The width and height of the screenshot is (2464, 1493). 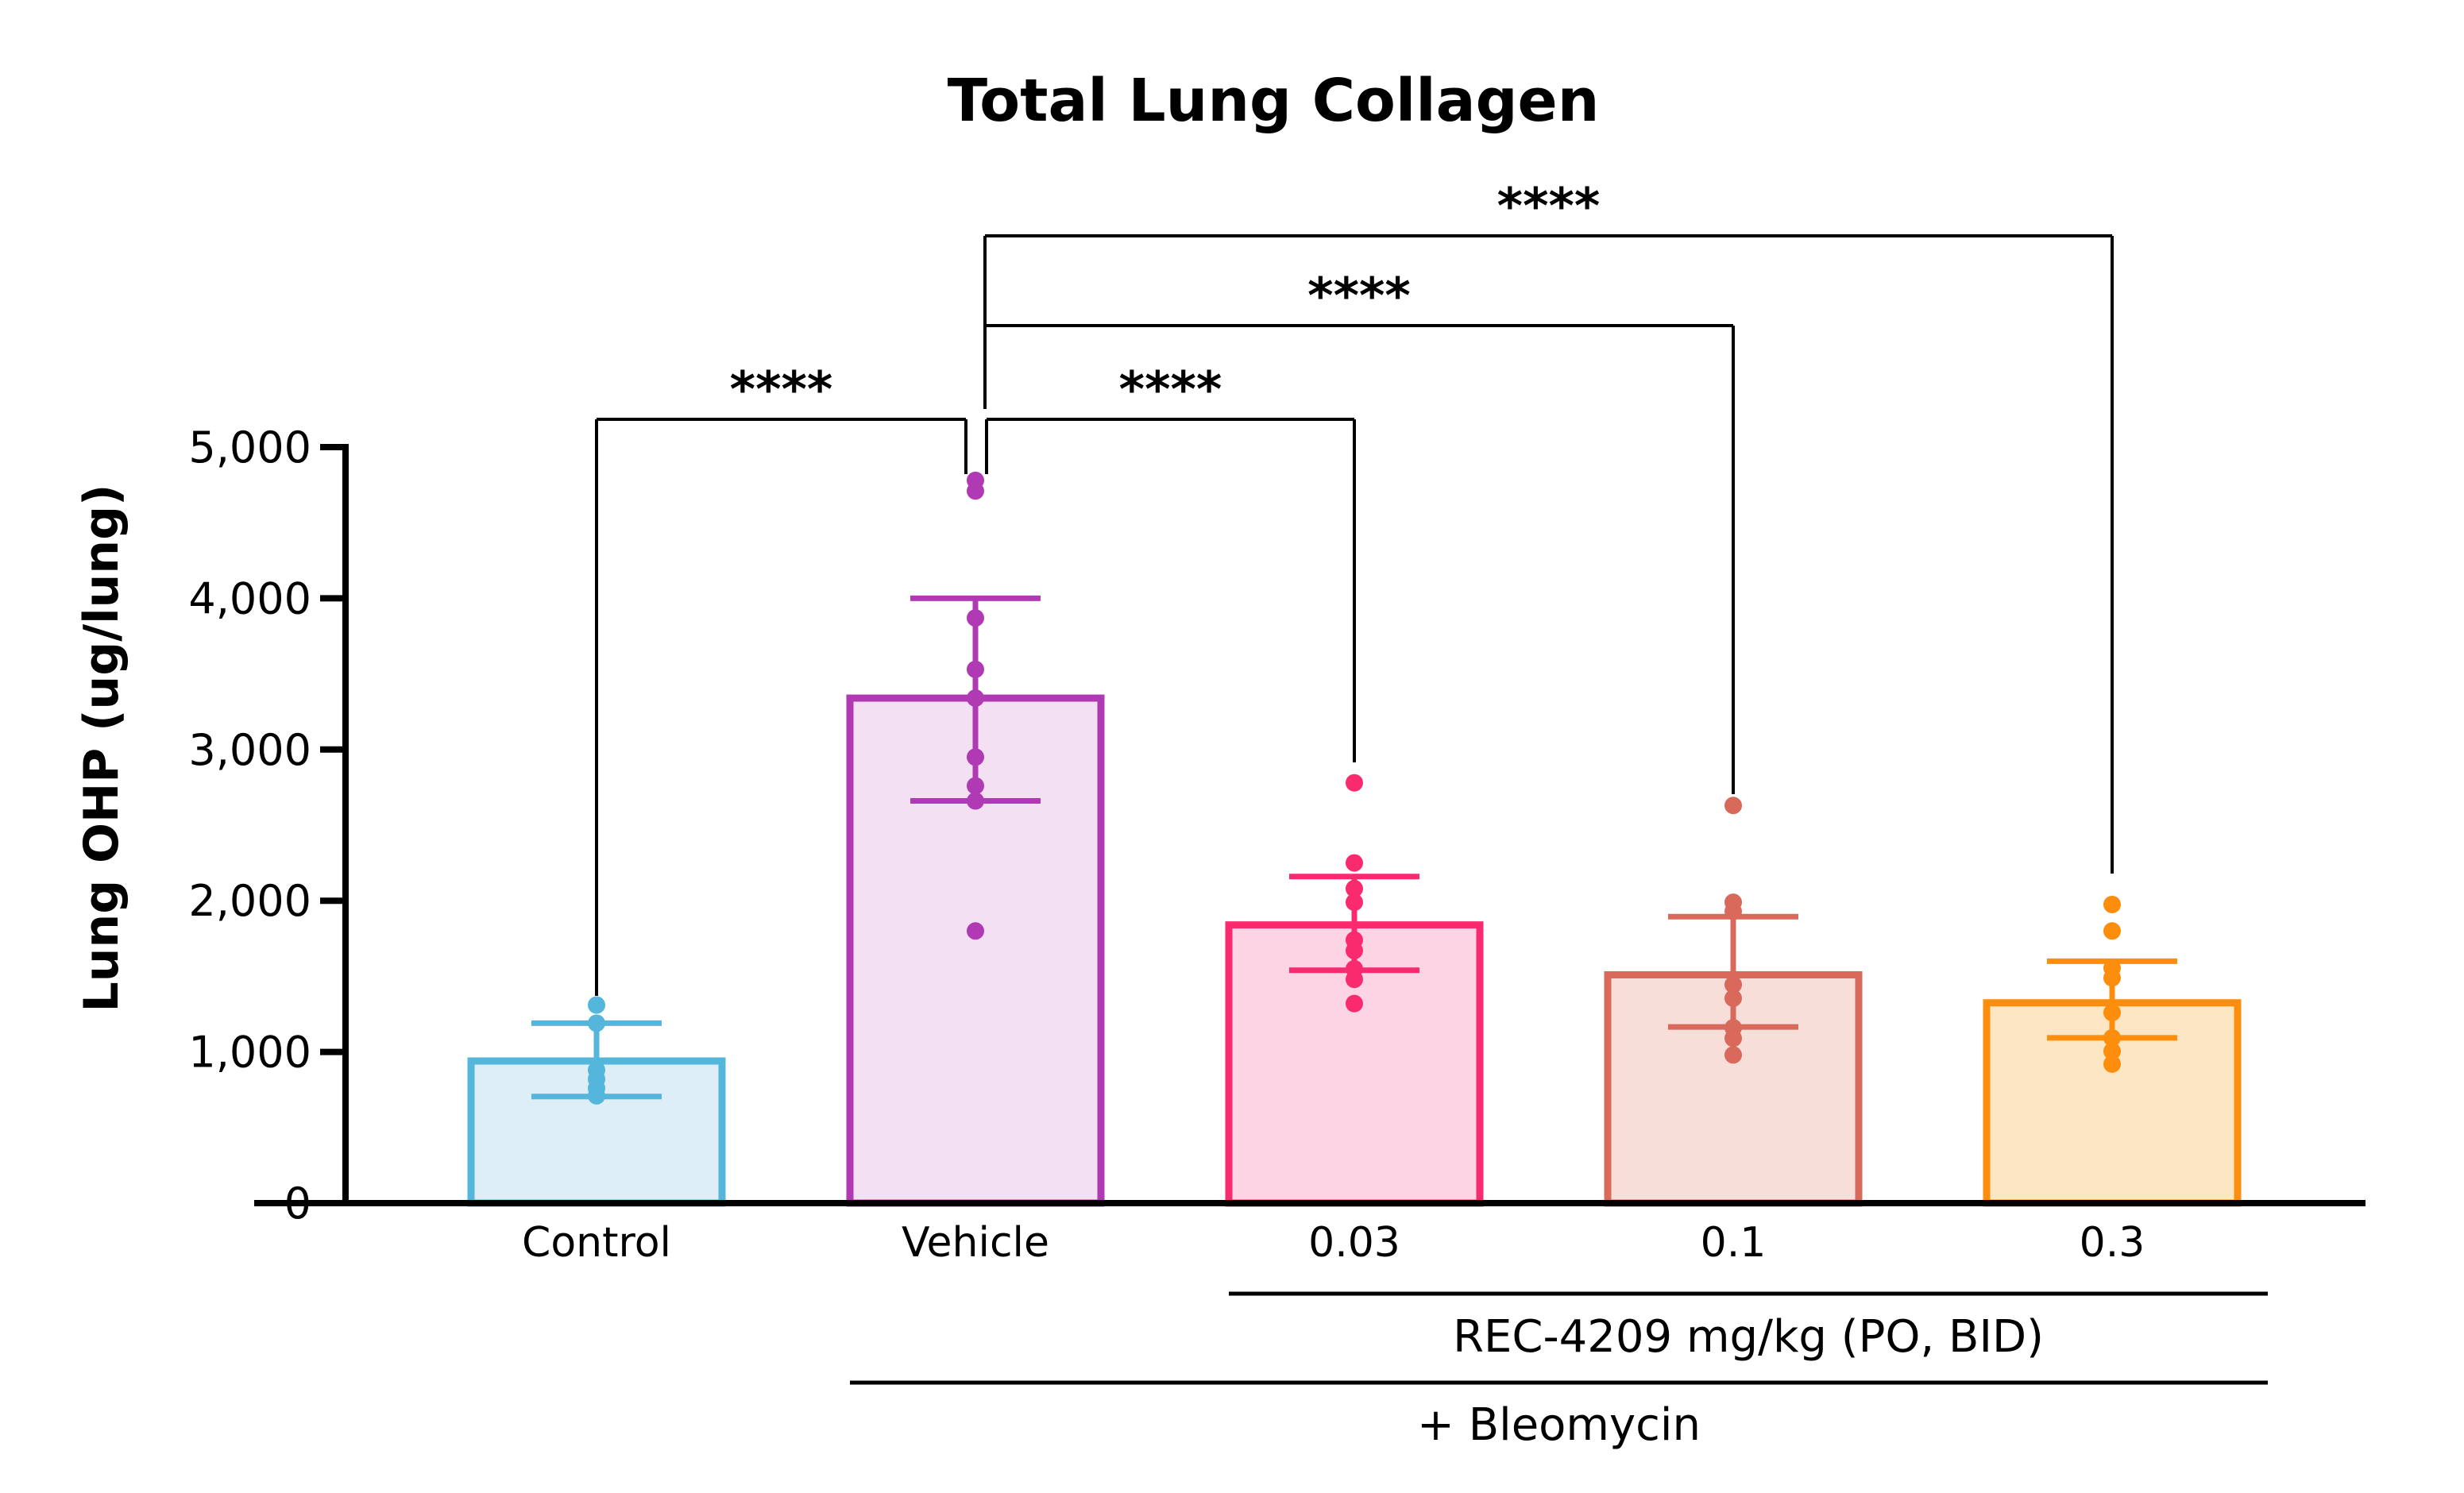 What do you see at coordinates (297, 1204) in the screenshot?
I see `y-tick-label: 0` at bounding box center [297, 1204].